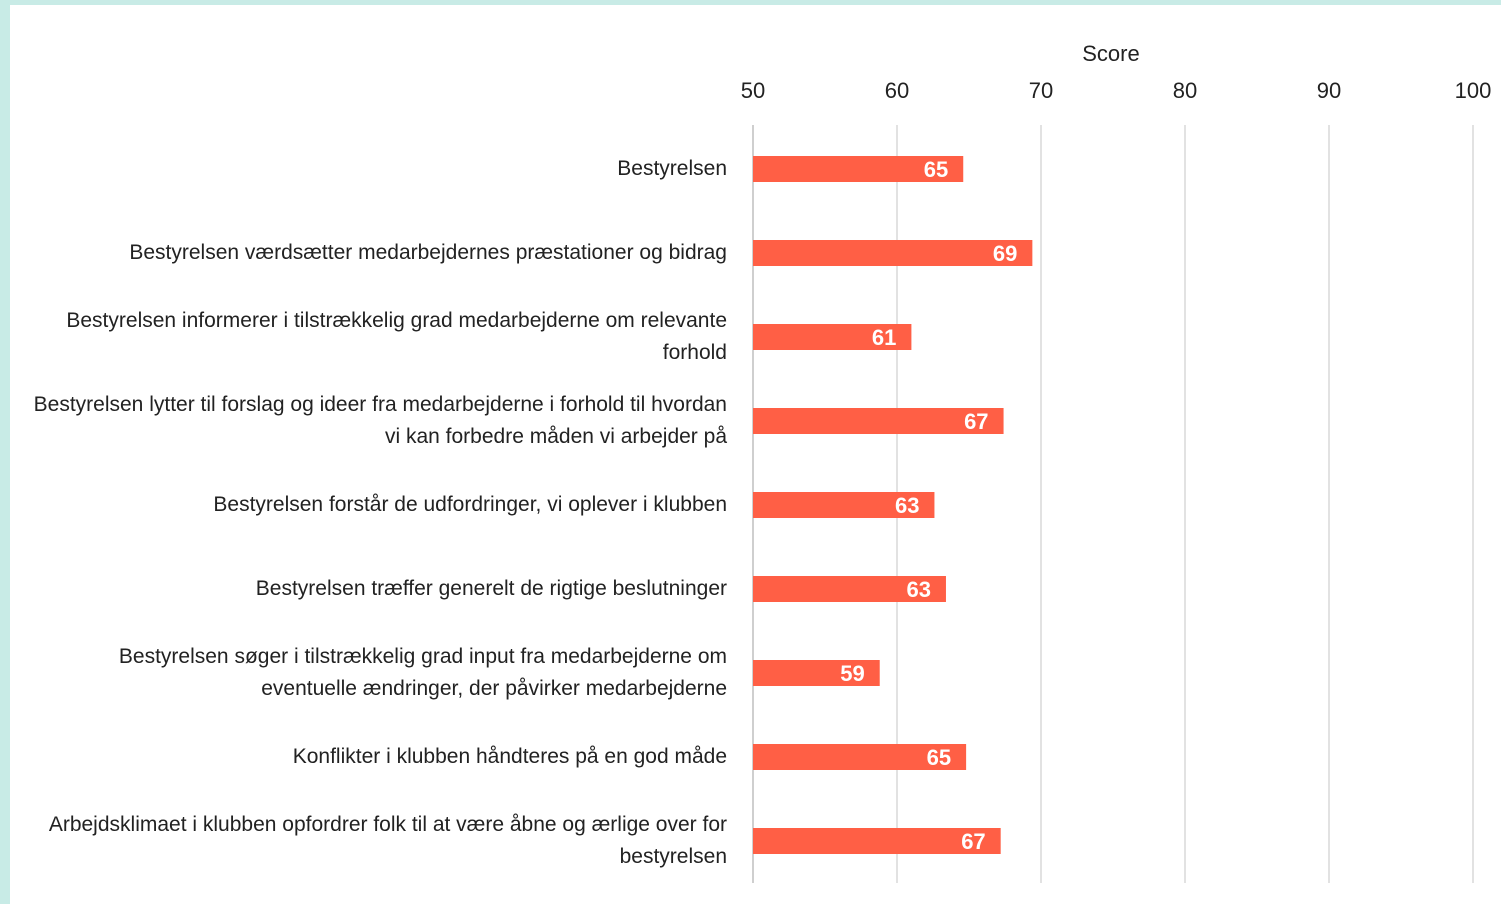 This screenshot has width=1501, height=904. What do you see at coordinates (1185, 90) in the screenshot?
I see `x-tick-label: 80` at bounding box center [1185, 90].